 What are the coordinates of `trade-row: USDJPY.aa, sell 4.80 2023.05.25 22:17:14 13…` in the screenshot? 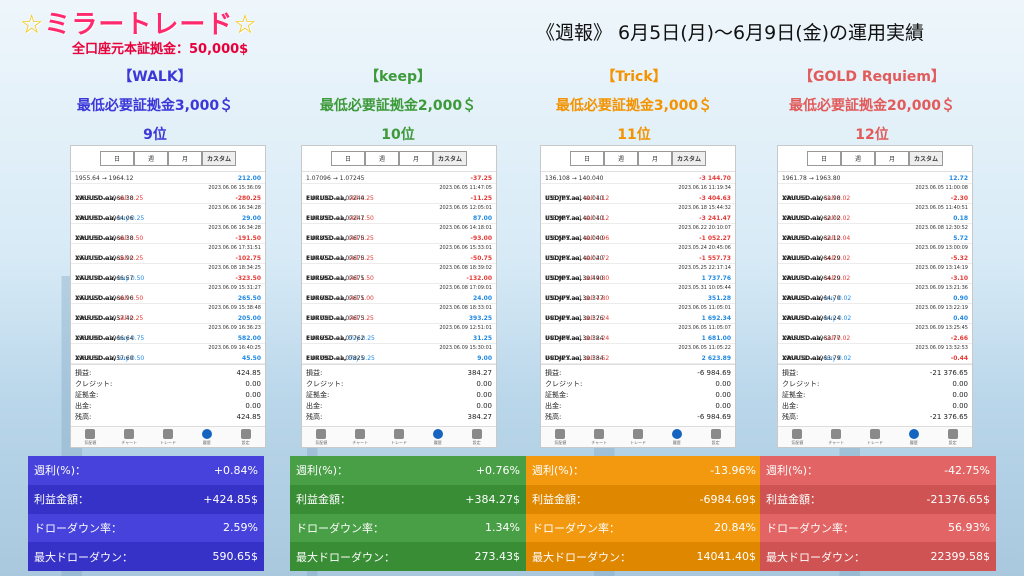 It's located at (638, 274).